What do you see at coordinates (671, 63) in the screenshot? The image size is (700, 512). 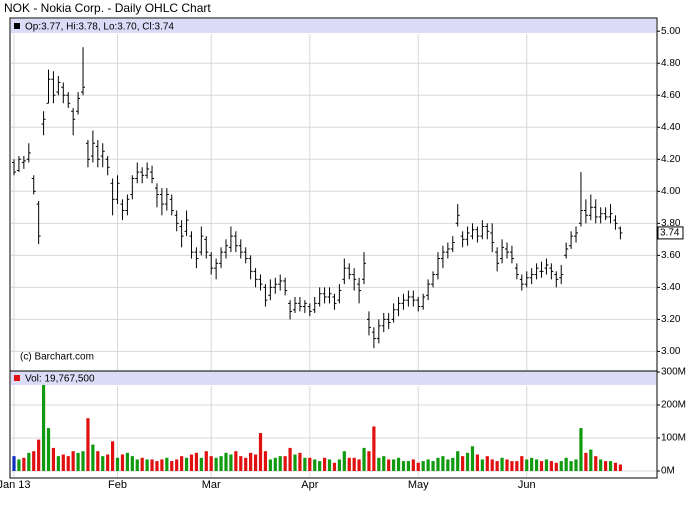 I see `y-tick-label: 4.80` at bounding box center [671, 63].